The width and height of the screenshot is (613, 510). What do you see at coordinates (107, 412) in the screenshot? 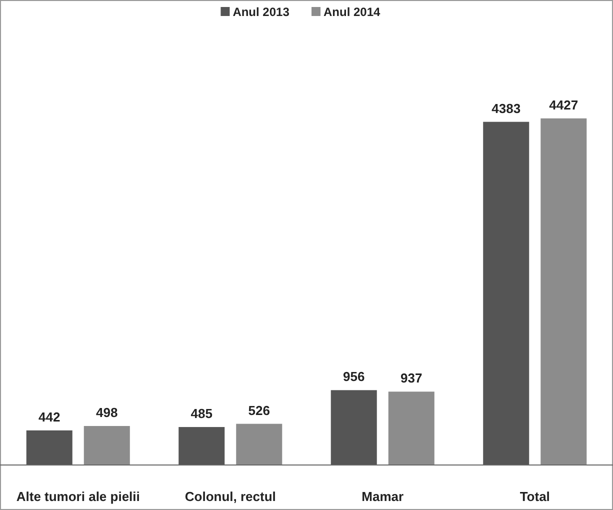
I see `data-label: 498` at bounding box center [107, 412].